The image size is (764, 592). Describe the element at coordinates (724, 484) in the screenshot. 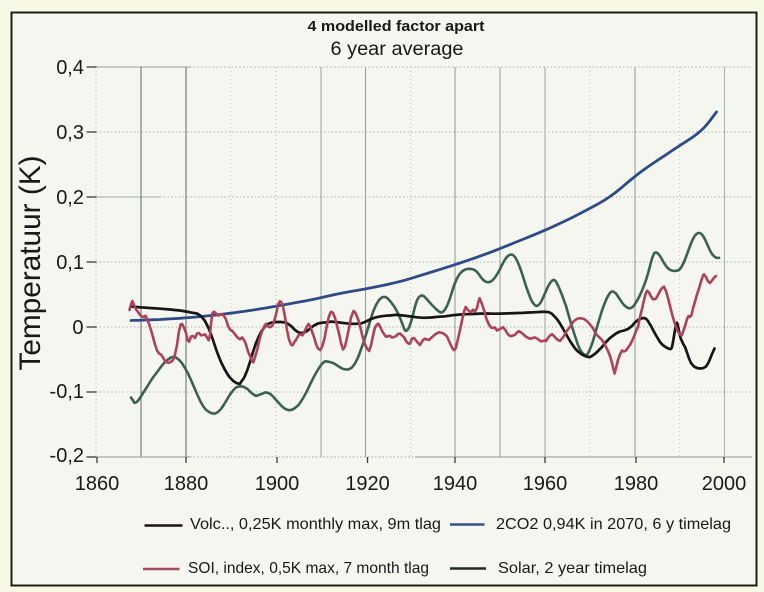

I see `svg-text: 2000` at that location.